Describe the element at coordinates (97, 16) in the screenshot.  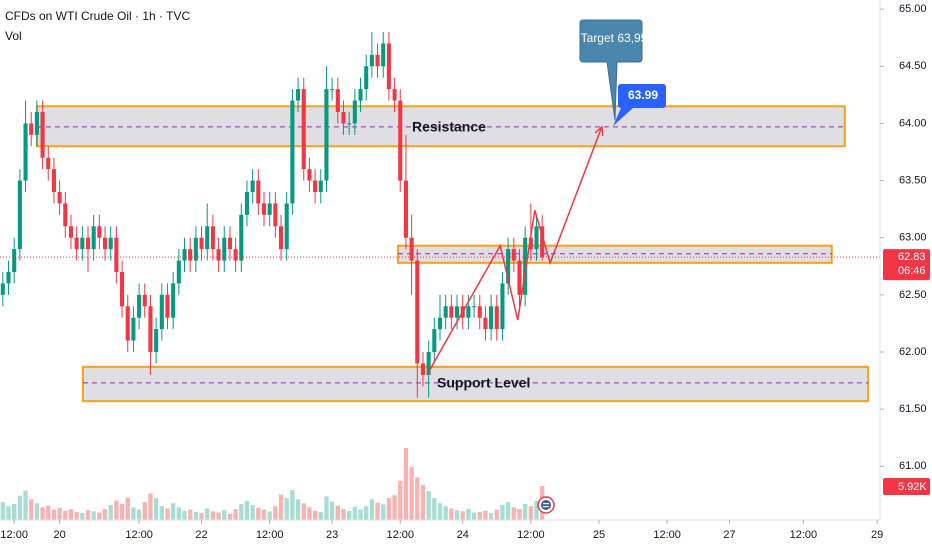
I see `chart-title: CFDs on WTI Crude Oil · 1h · TVC` at that location.